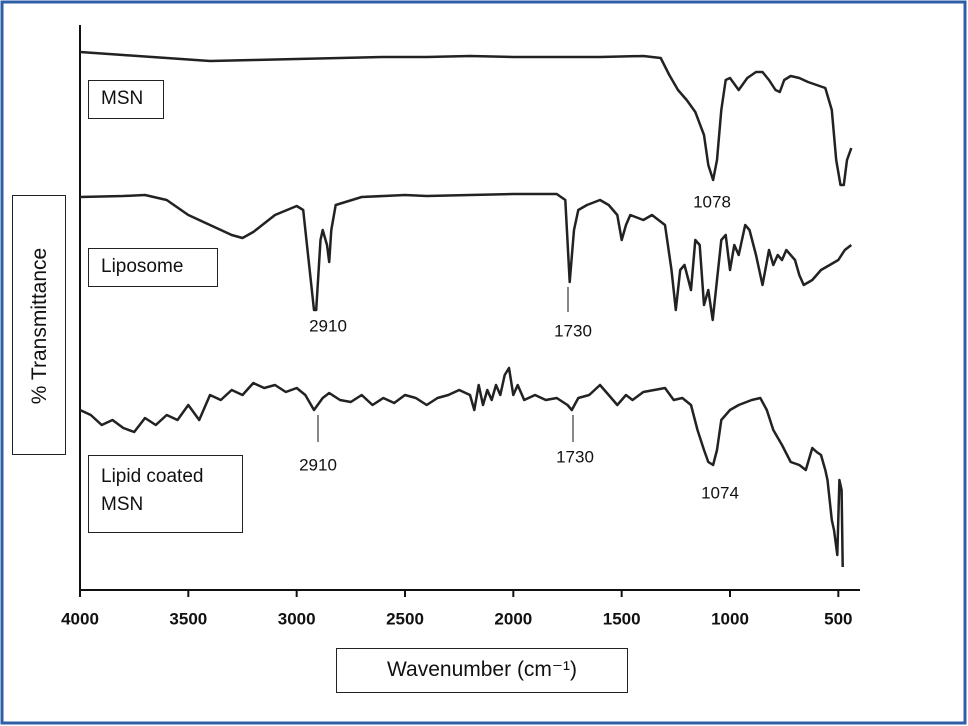 This screenshot has height=726, width=968. I want to click on spectrum-line, so click(466, 257).